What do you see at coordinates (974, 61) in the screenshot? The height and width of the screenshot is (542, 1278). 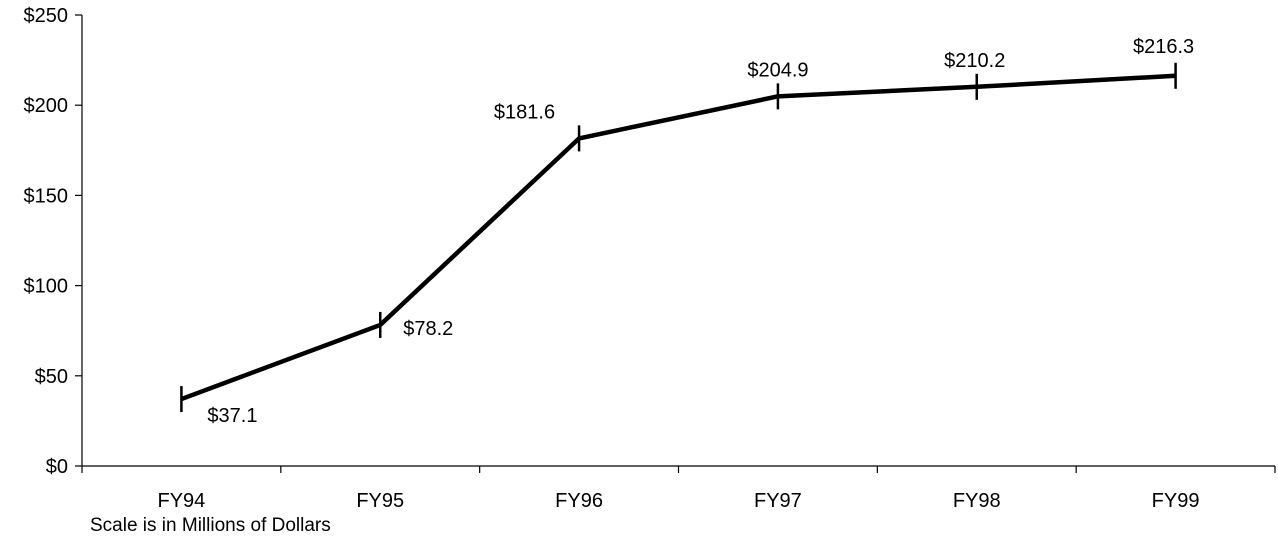 I see `data-label: $210.2` at bounding box center [974, 61].